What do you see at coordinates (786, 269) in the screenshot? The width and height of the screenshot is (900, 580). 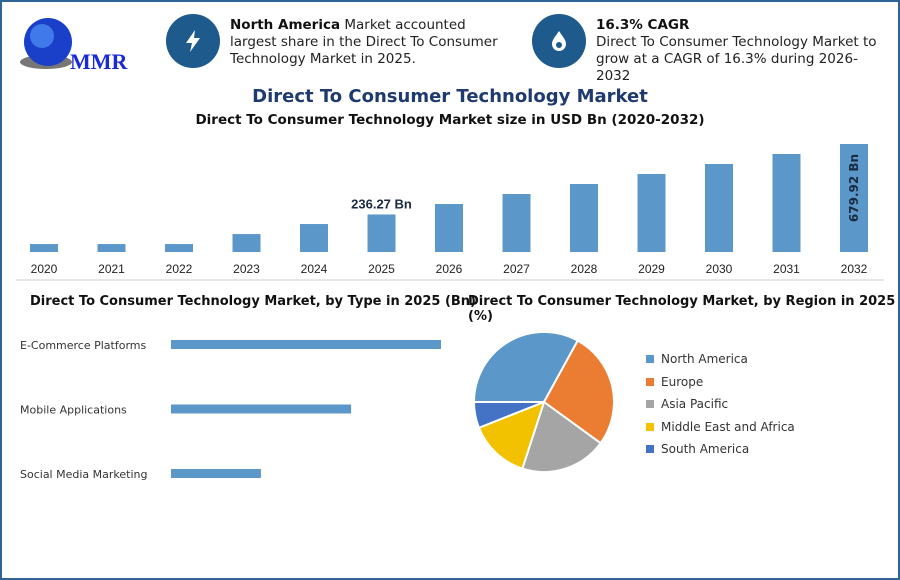 I see `x-tick-label: 2031` at bounding box center [786, 269].